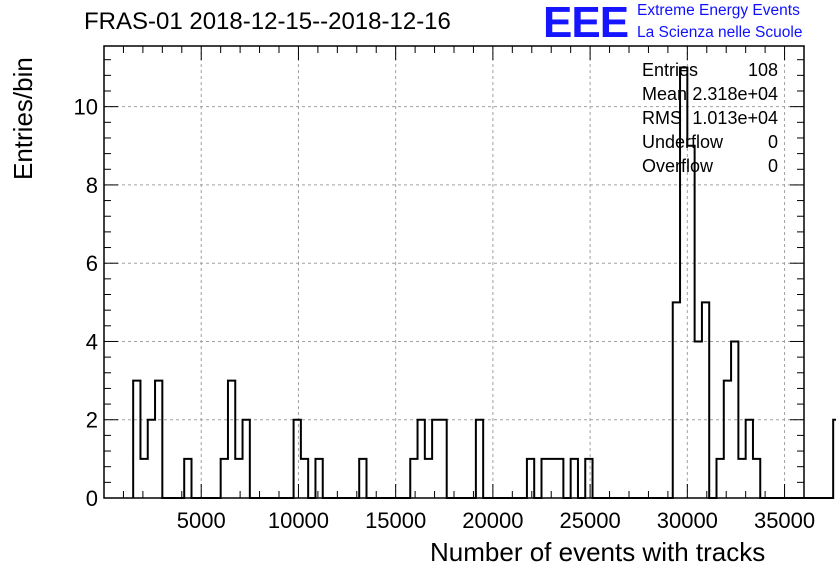  What do you see at coordinates (762, 70) in the screenshot?
I see `stat-value: 108` at bounding box center [762, 70].